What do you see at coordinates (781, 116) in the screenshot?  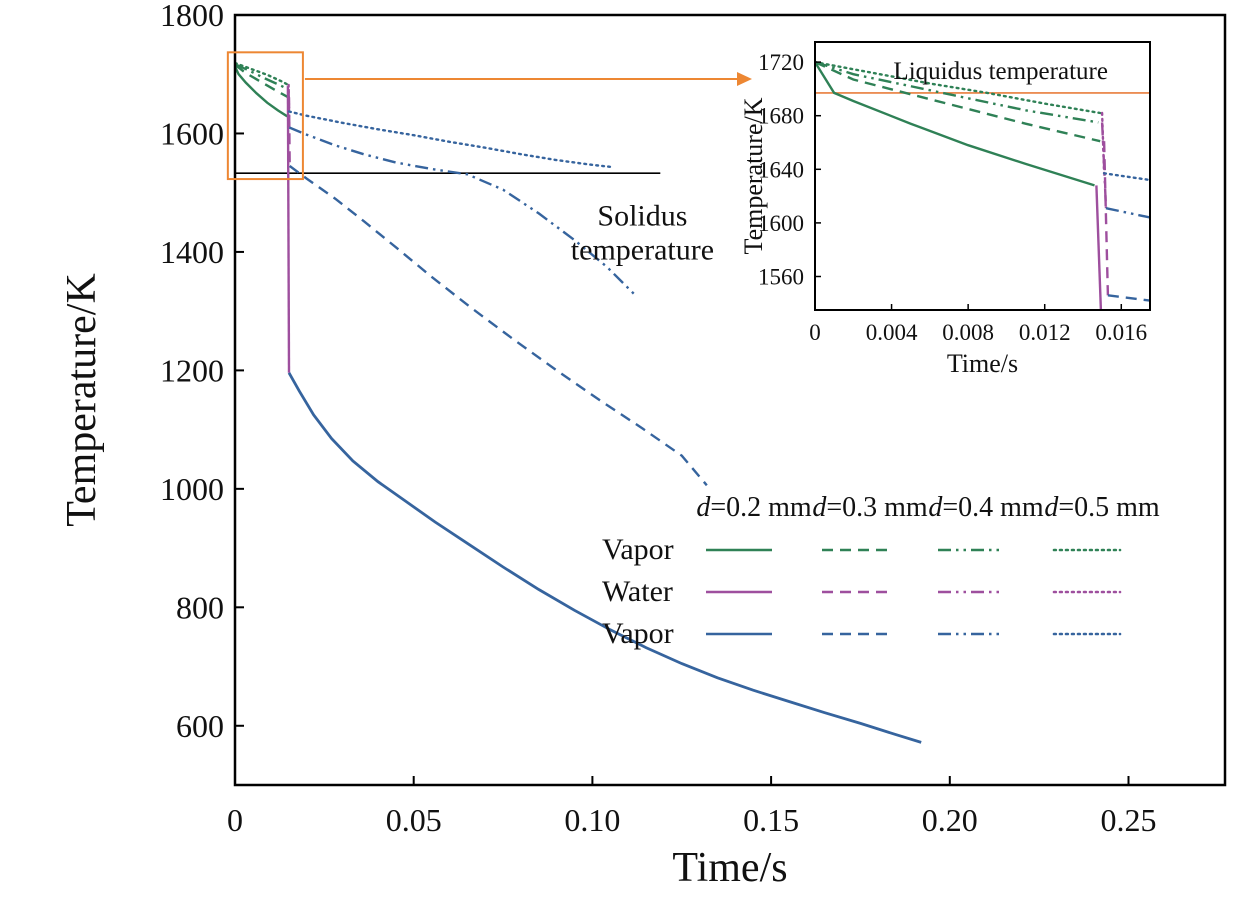 I see `y-tick-label: 1680` at bounding box center [781, 116].